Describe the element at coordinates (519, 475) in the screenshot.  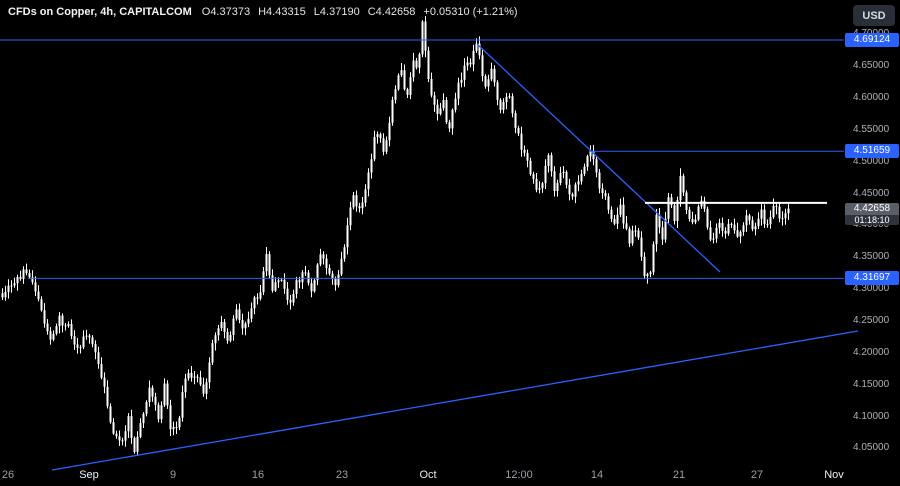
I see `time-label: 12:00` at that location.